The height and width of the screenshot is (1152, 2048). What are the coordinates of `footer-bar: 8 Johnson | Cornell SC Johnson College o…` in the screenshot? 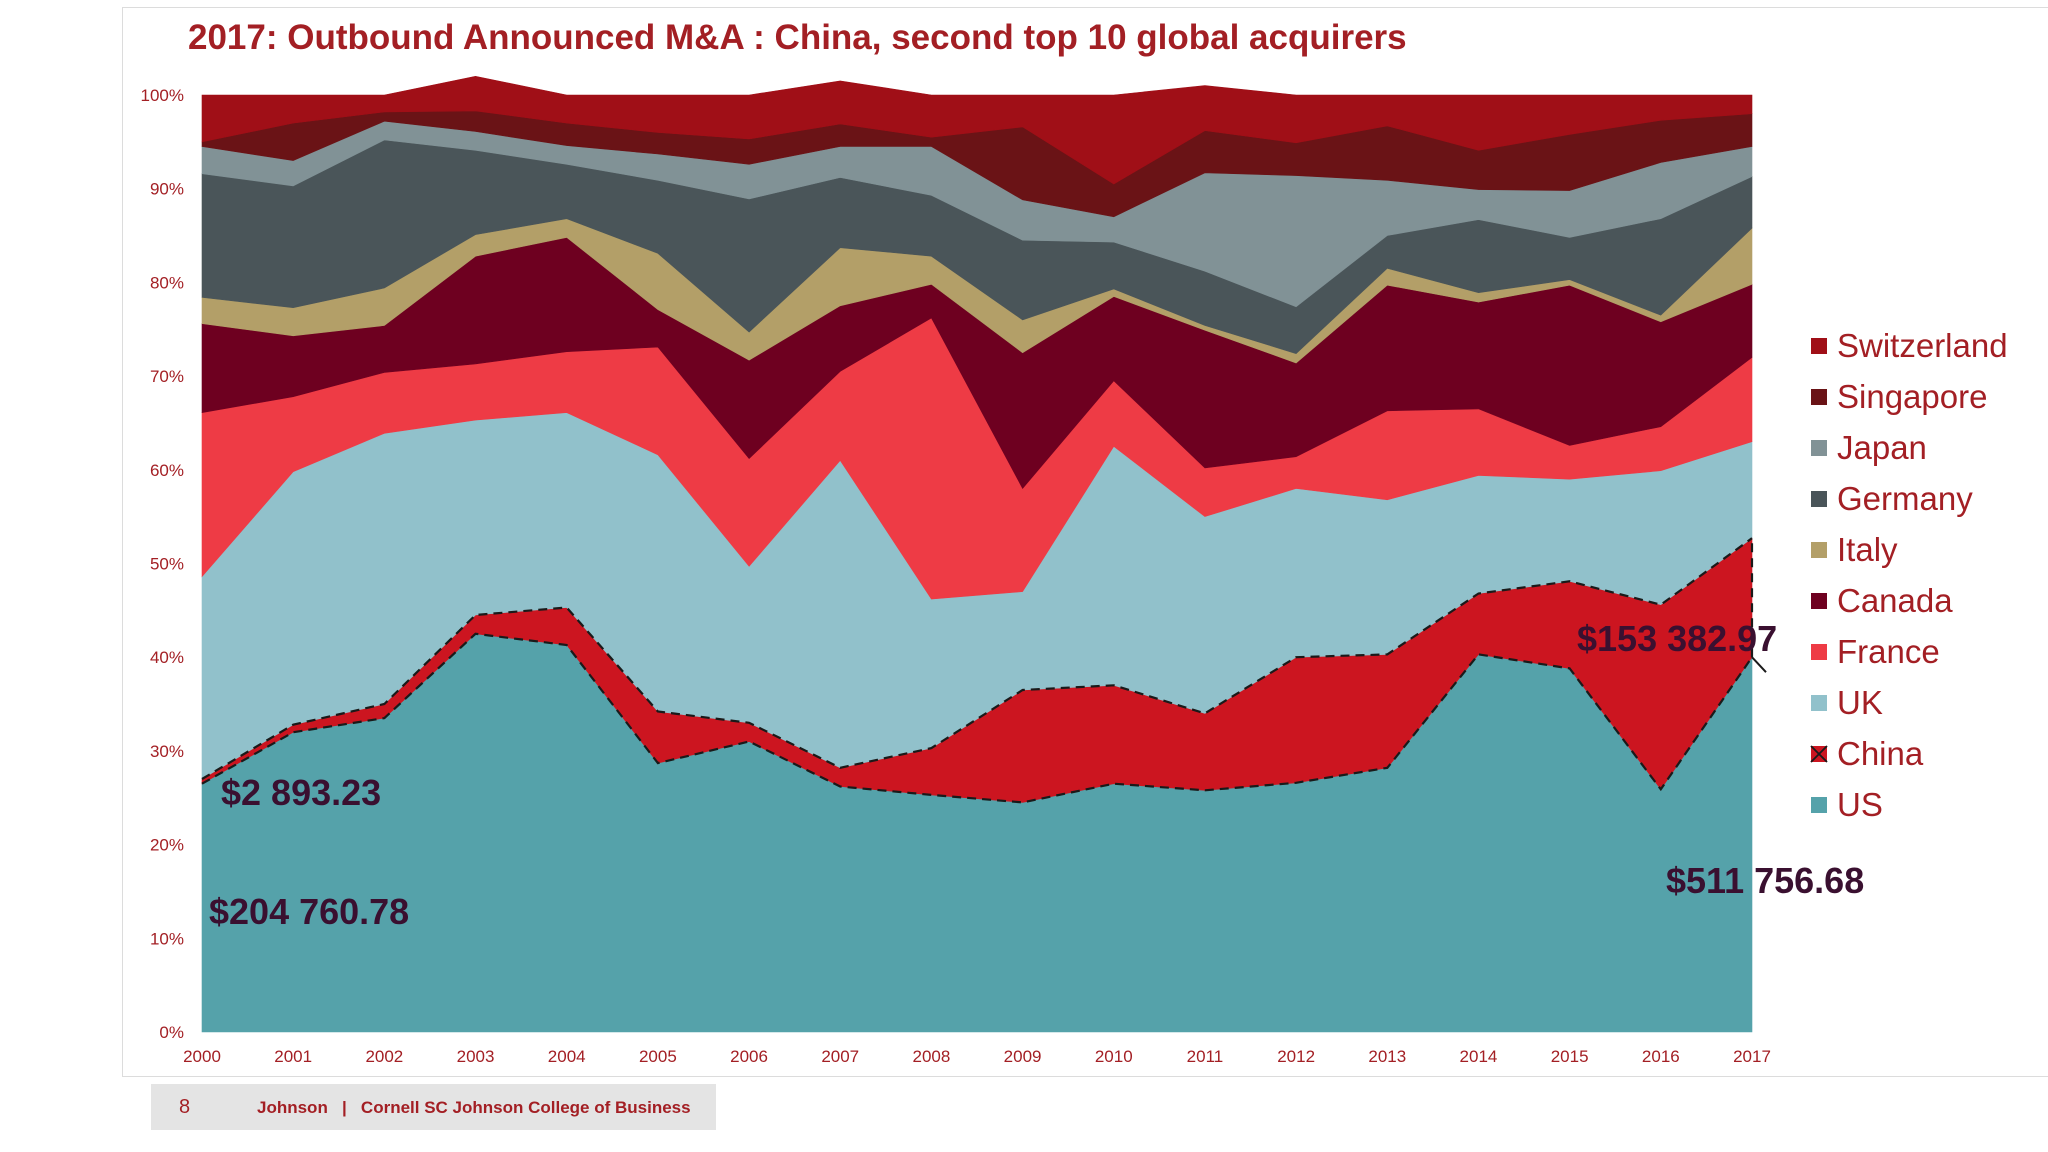 It's located at (433, 1107).